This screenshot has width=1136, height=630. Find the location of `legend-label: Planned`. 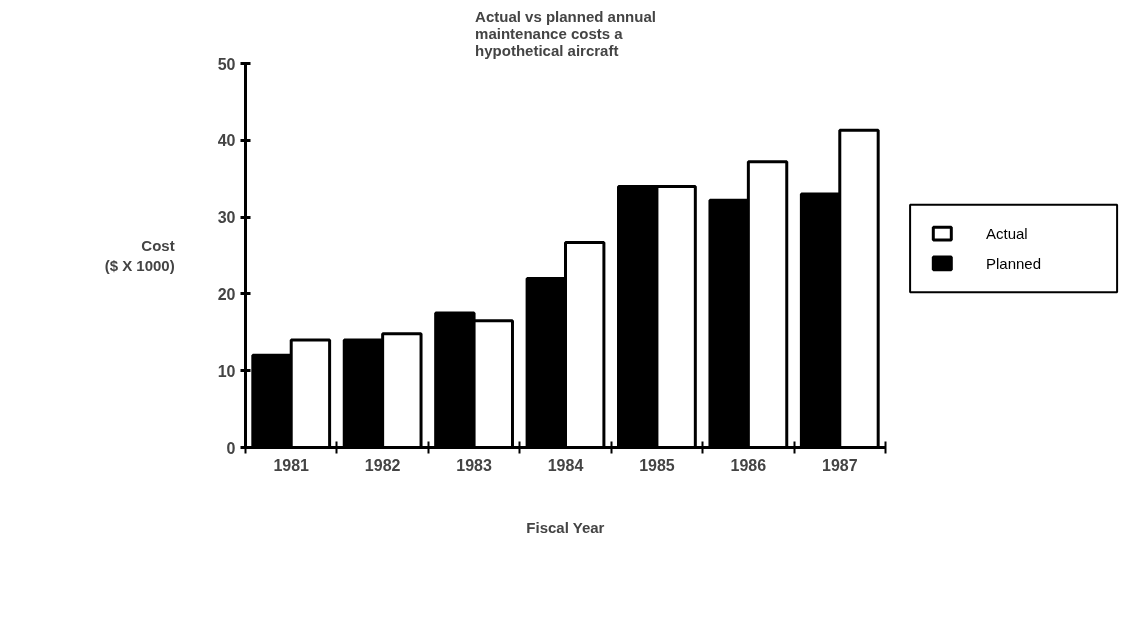

legend-label: Planned is located at coordinates (1014, 263).